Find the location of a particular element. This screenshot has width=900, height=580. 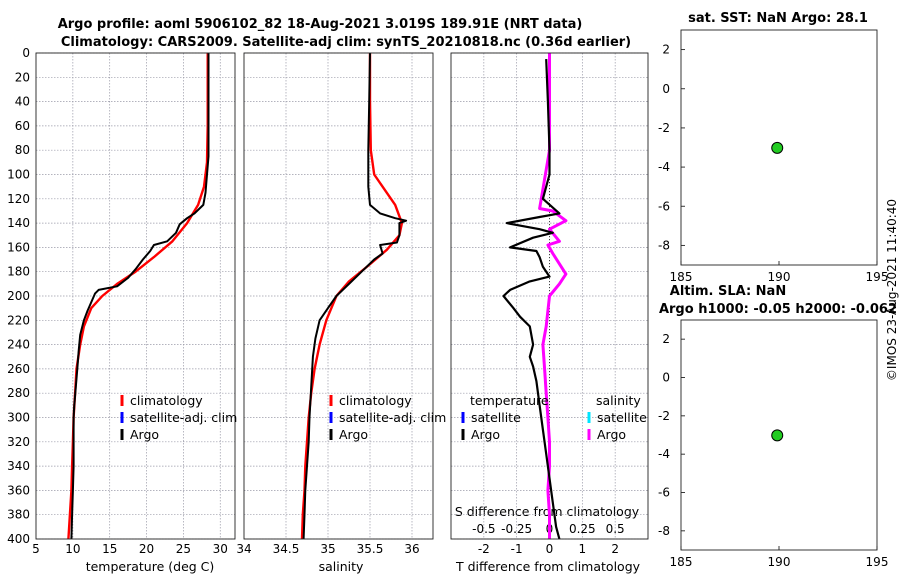

temp-ytick-60: 60 is located at coordinates (22, 126).